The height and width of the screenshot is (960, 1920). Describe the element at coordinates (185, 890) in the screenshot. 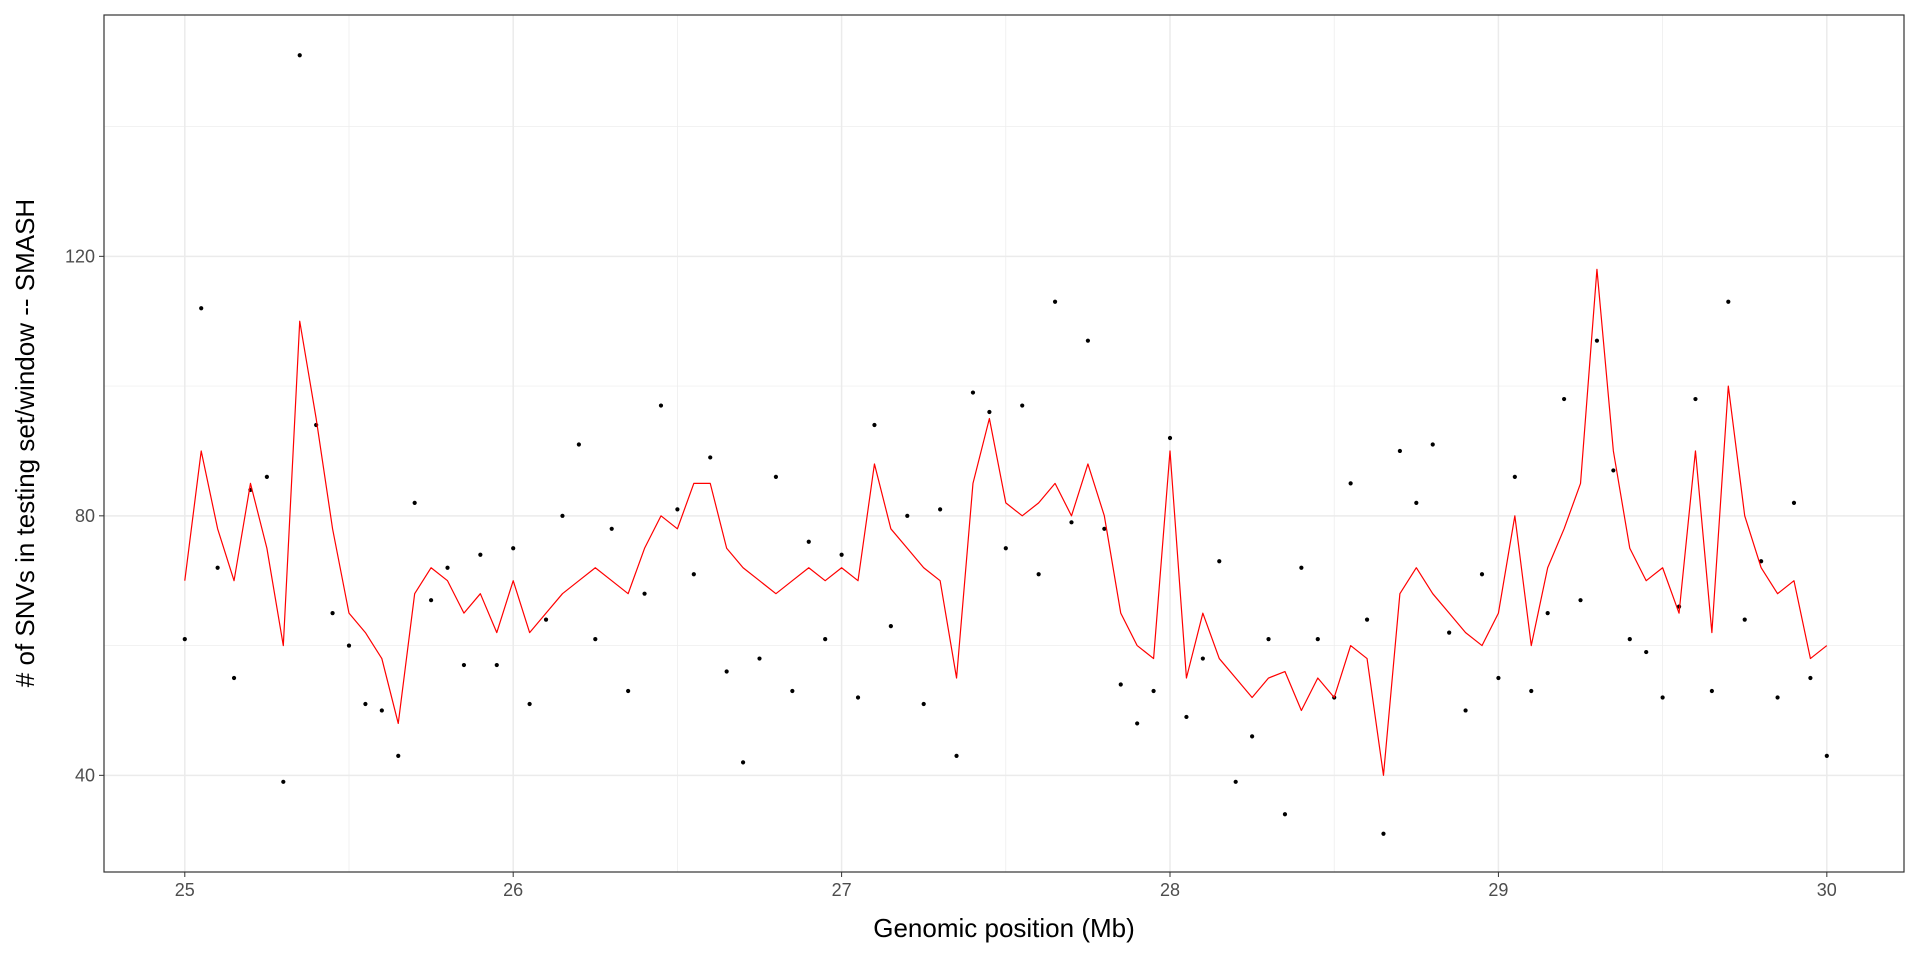

I see `x-tick-label: 25` at that location.